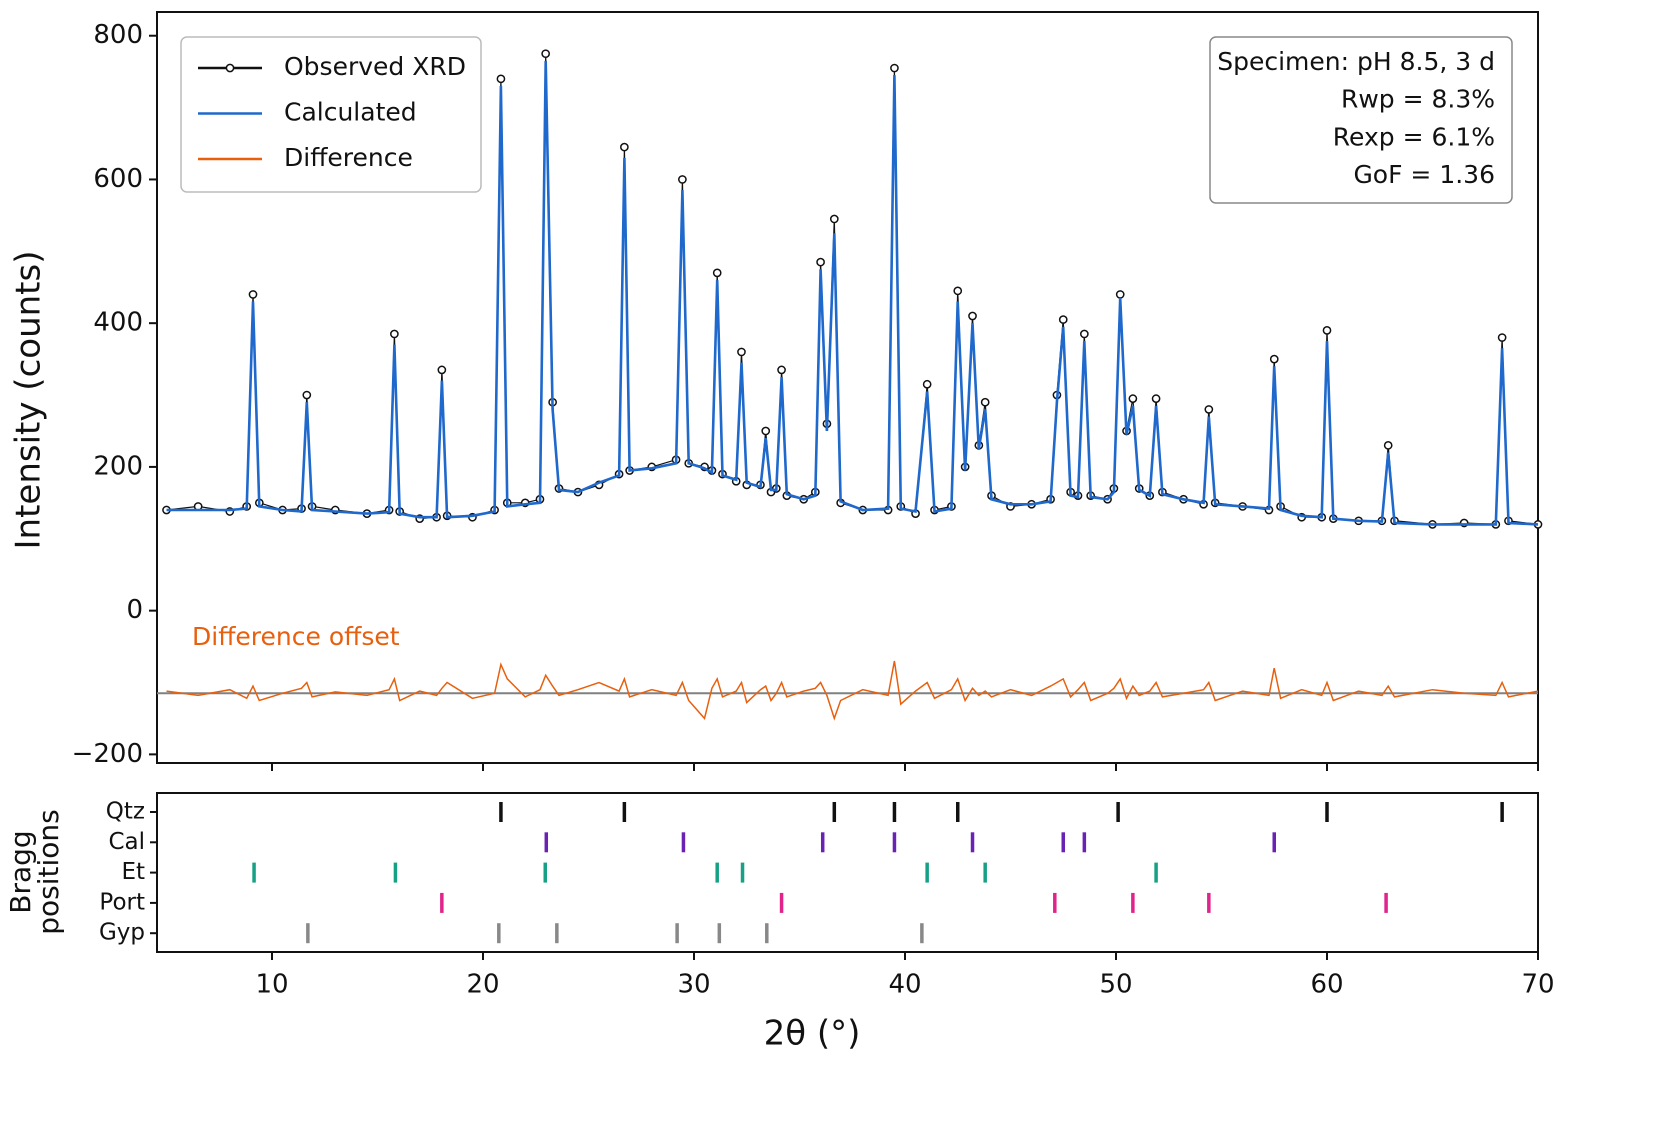 This screenshot has height=1124, width=1659. Describe the element at coordinates (134, 610) in the screenshot. I see `y-tick-label: 0` at that location.